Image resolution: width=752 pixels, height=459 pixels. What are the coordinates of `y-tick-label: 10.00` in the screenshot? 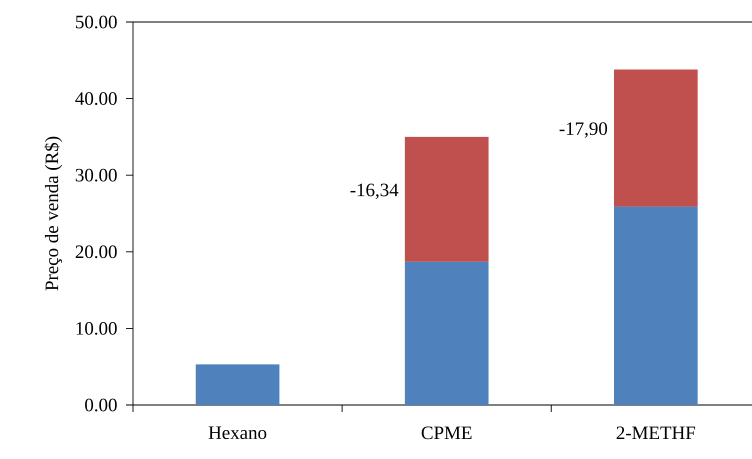 It's located at (96, 328).